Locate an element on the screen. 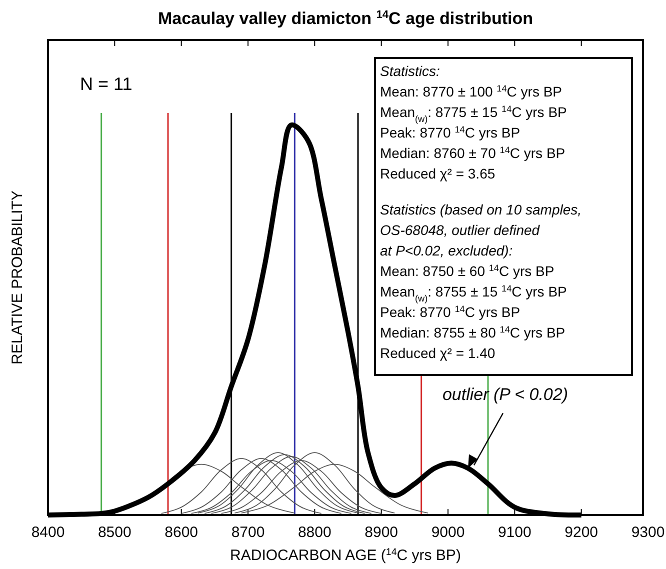 The width and height of the screenshot is (666, 569). y-axis-title: RELATIVE PROBABILITY is located at coordinates (17, 277).